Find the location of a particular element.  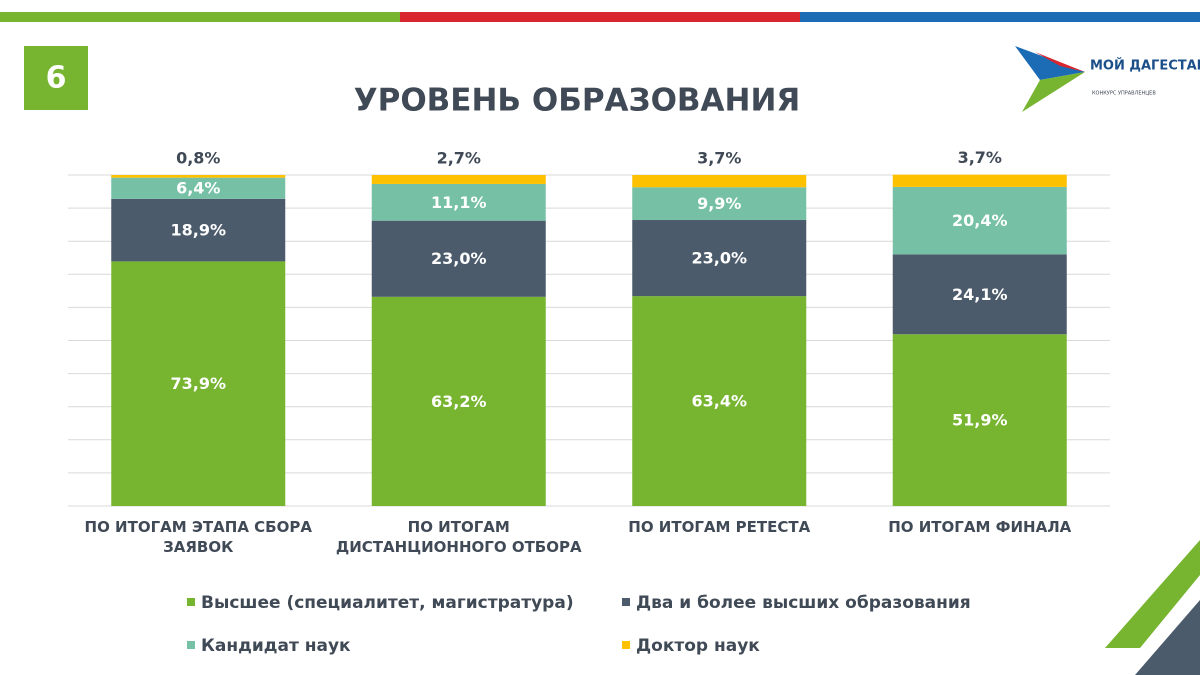

data-label: 63,4% is located at coordinates (719, 401).